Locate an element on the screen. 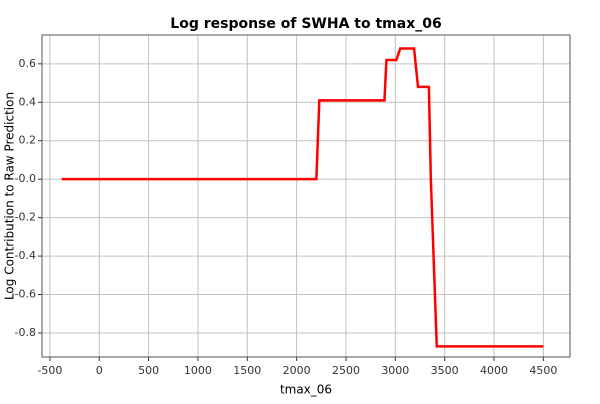  x-tick-label: 2500 is located at coordinates (346, 370).